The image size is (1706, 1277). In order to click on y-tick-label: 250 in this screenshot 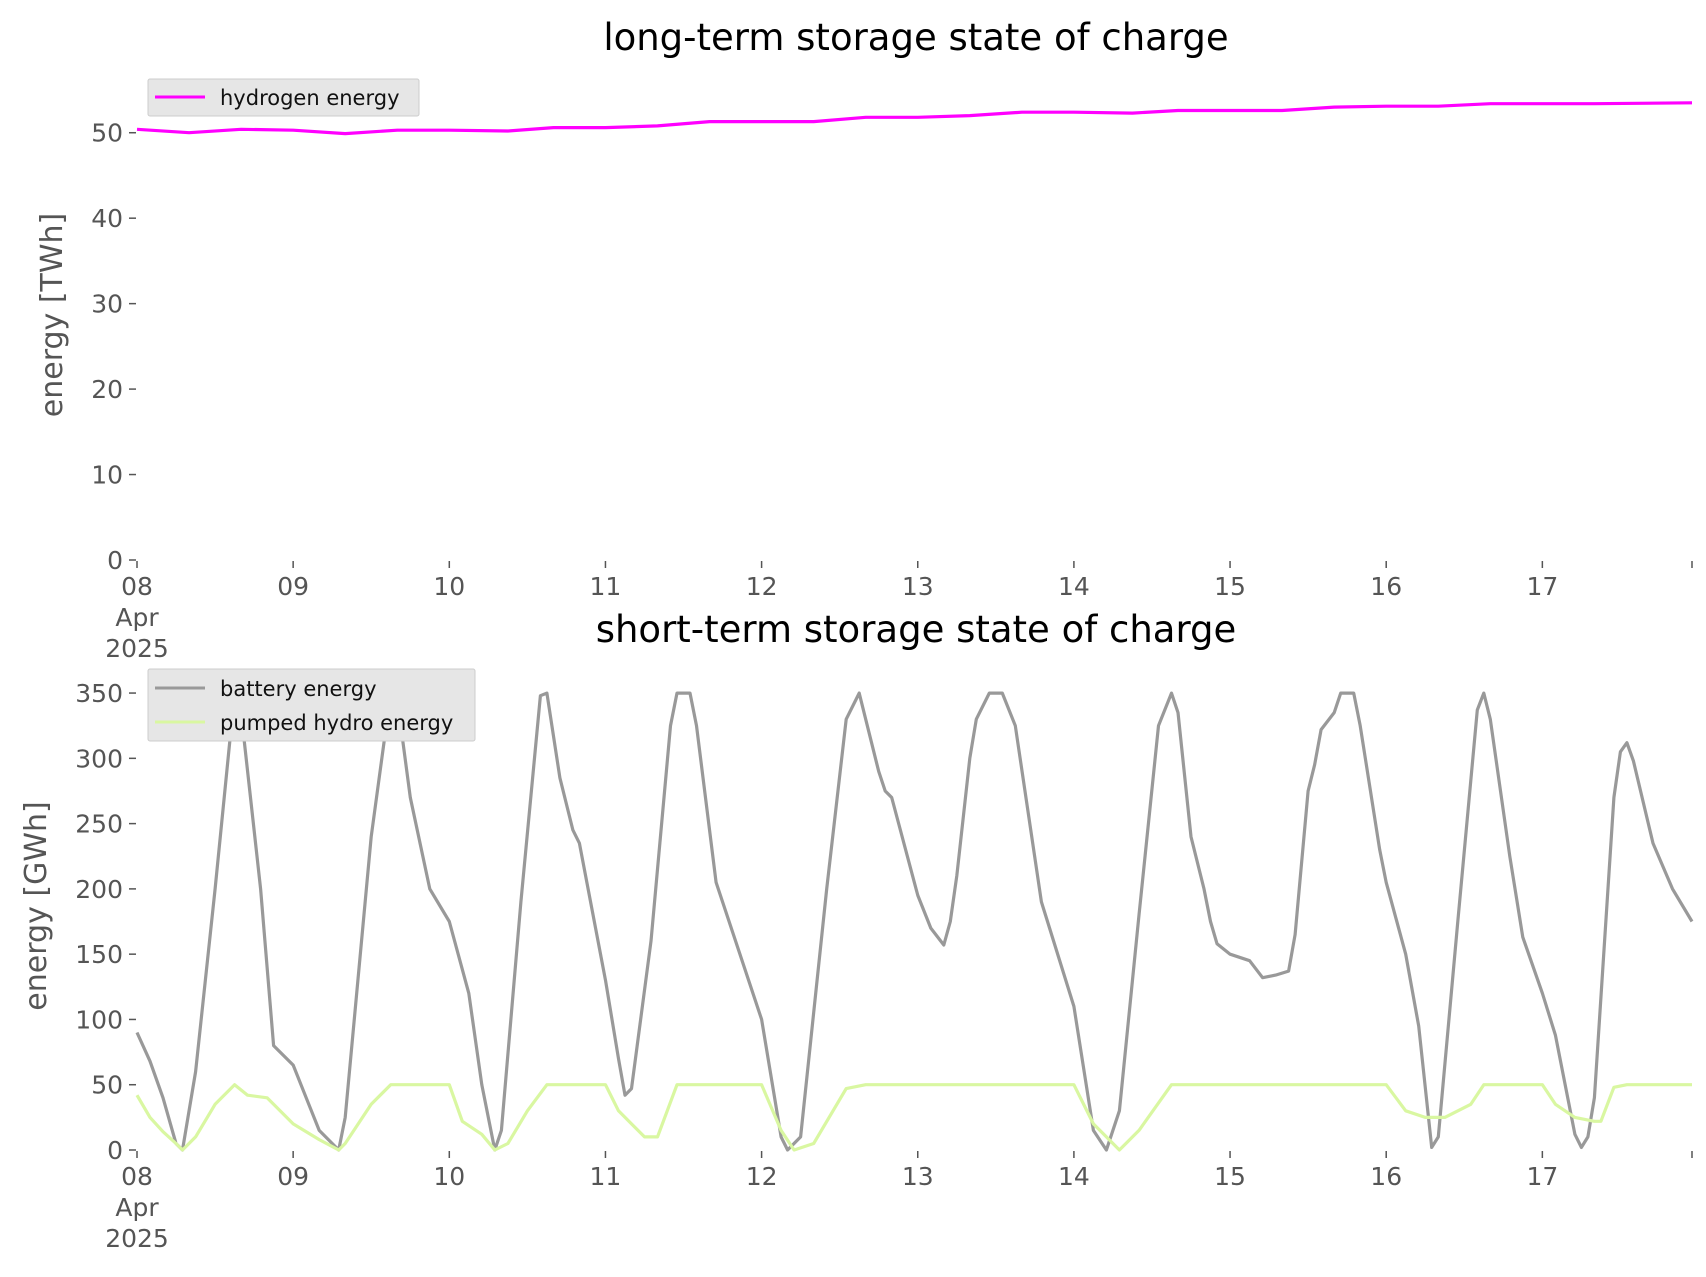, I will do `click(99, 824)`.